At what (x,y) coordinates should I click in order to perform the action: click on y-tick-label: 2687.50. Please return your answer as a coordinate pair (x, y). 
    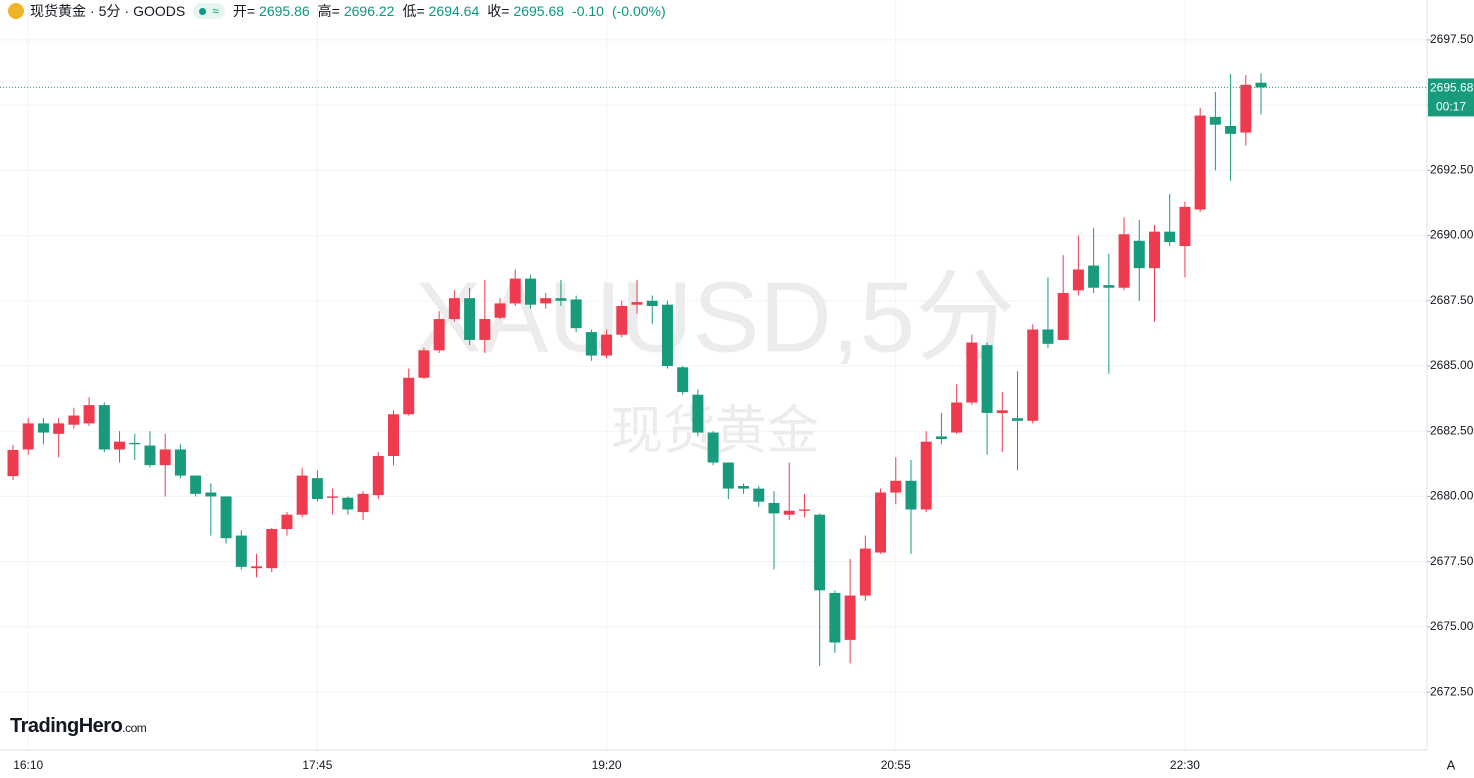
    Looking at the image, I should click on (1452, 300).